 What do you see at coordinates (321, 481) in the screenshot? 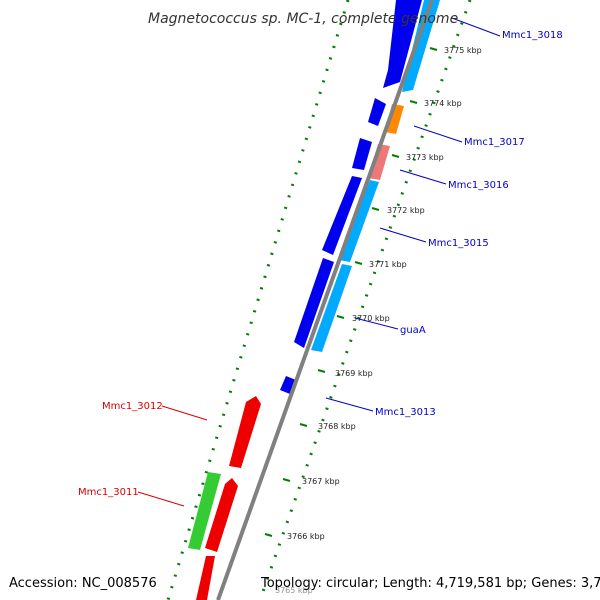
I see `tick-label: 3767 kbp` at bounding box center [321, 481].